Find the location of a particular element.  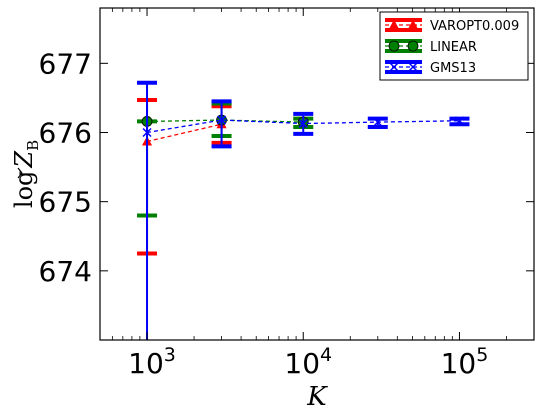

legend-entry-varopt0-009: VAROPT0.009 is located at coordinates (452, 26).